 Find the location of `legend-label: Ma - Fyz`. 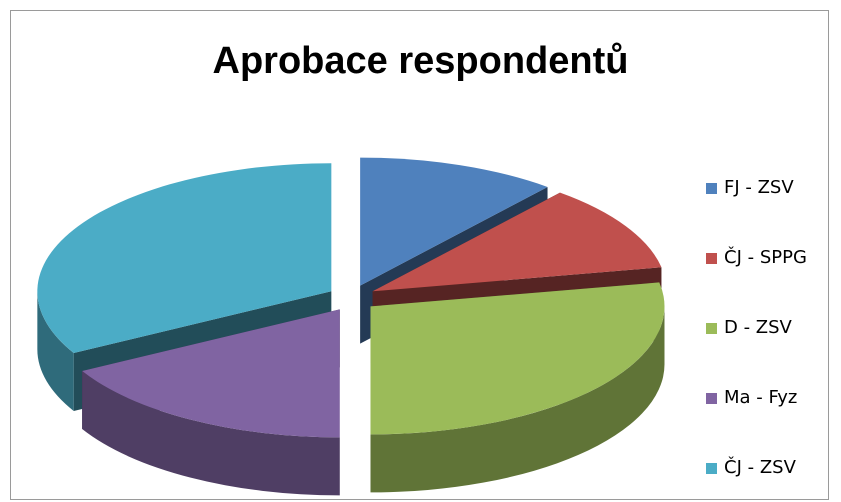

legend-label: Ma - Fyz is located at coordinates (761, 397).